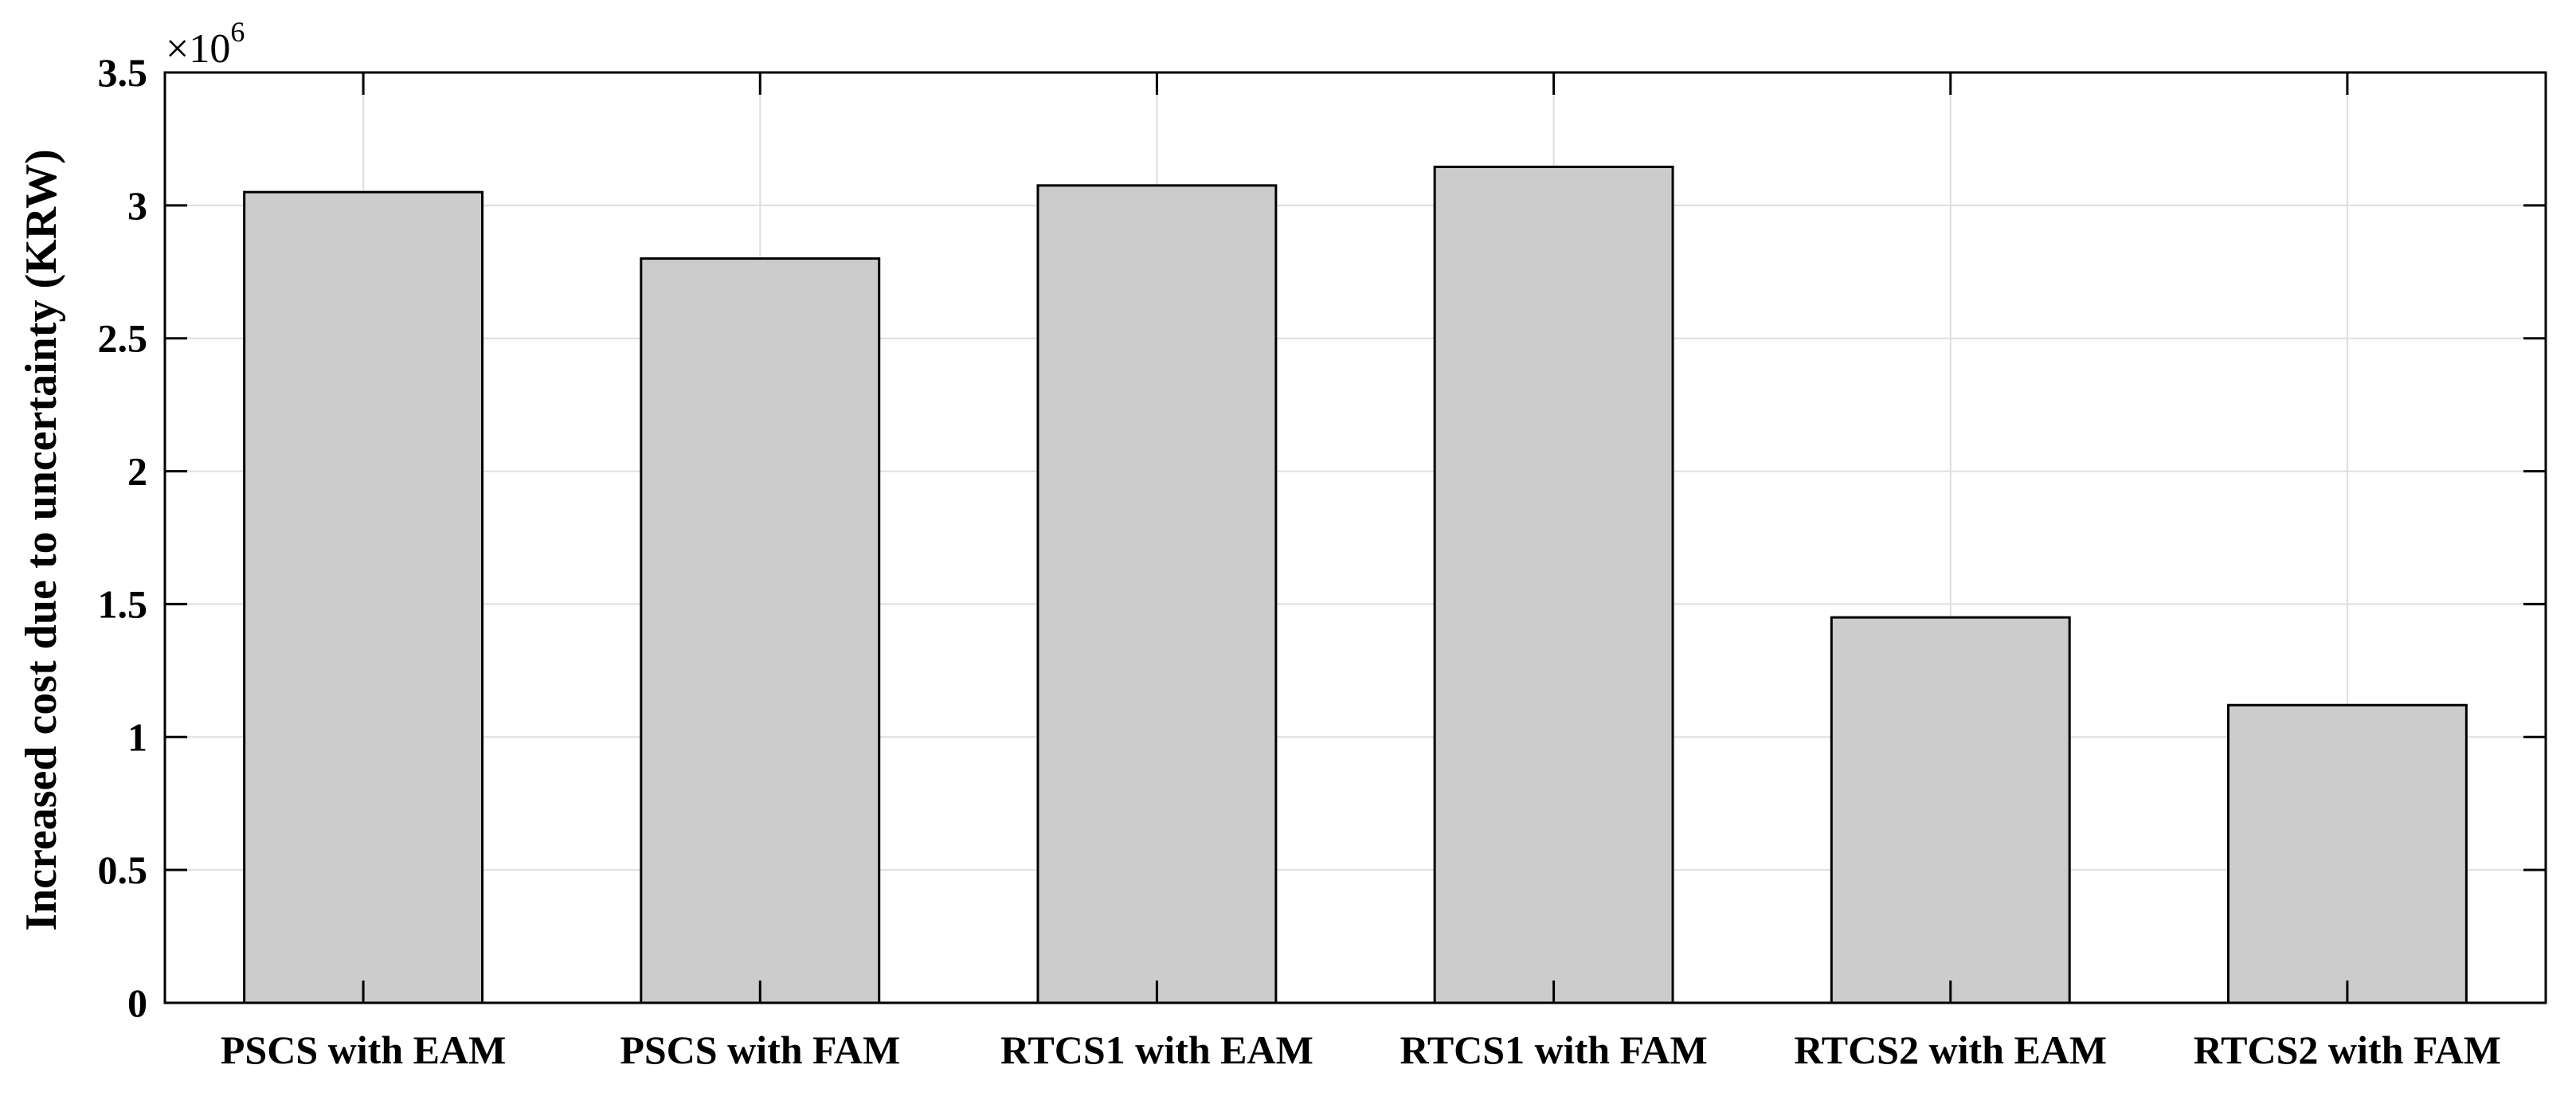 The image size is (2576, 1104). Describe the element at coordinates (123, 603) in the screenshot. I see `y-tick-label: 1.5` at that location.